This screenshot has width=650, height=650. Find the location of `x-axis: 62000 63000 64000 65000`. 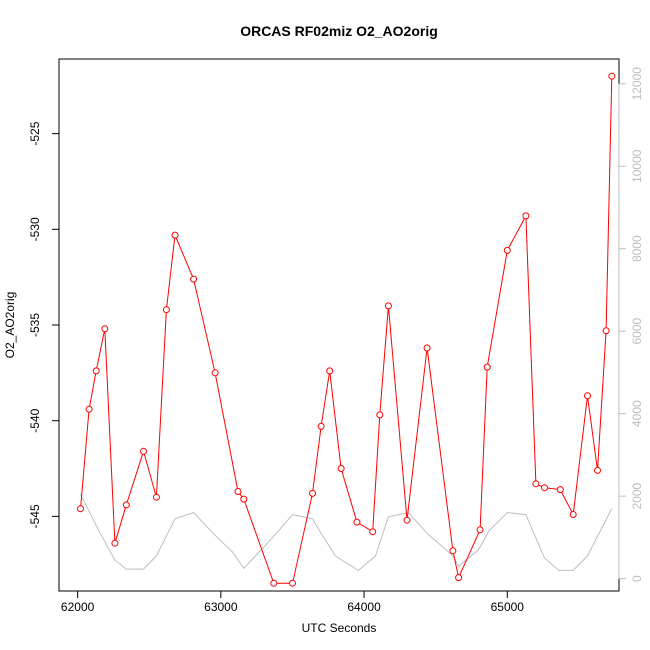

x-axis: 62000 63000 64000 65000 is located at coordinates (293, 602).